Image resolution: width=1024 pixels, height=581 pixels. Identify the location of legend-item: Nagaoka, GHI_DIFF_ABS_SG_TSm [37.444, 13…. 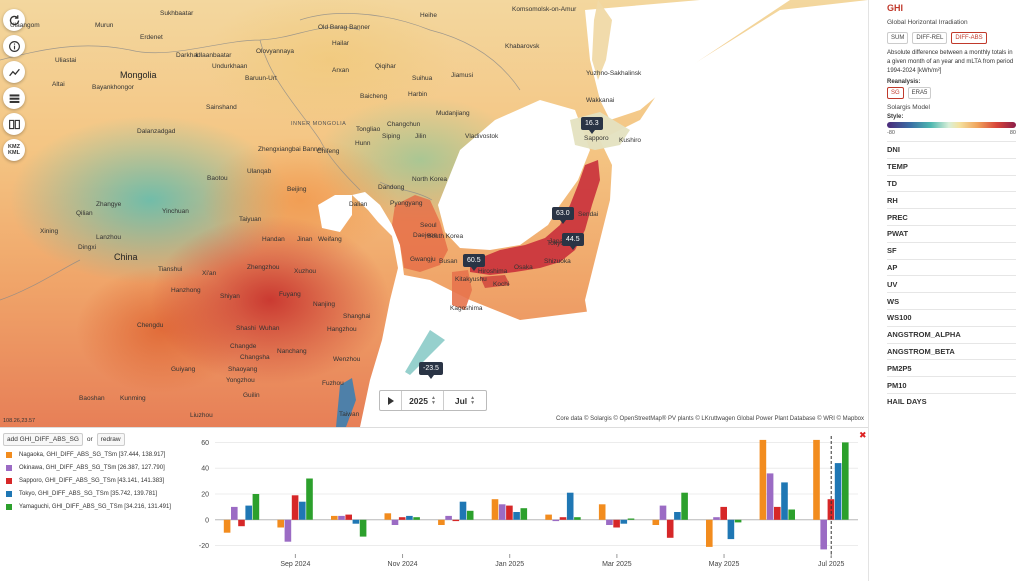
(88, 454).